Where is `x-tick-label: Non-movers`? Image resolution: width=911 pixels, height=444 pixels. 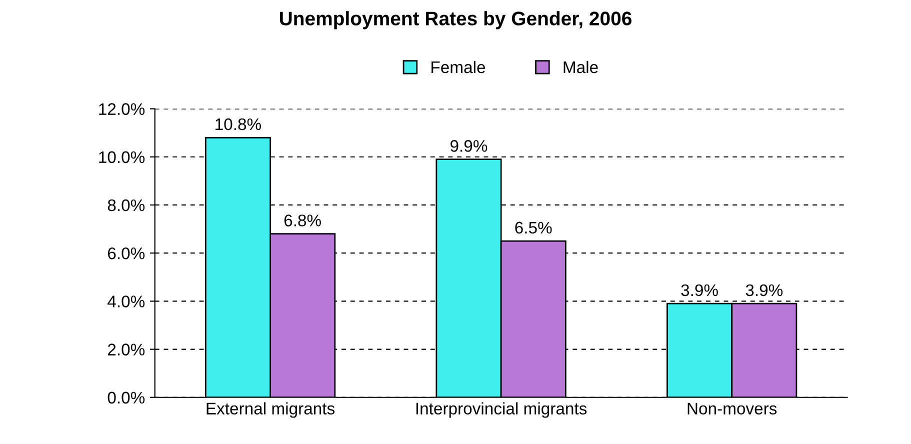
x-tick-label: Non-movers is located at coordinates (732, 408).